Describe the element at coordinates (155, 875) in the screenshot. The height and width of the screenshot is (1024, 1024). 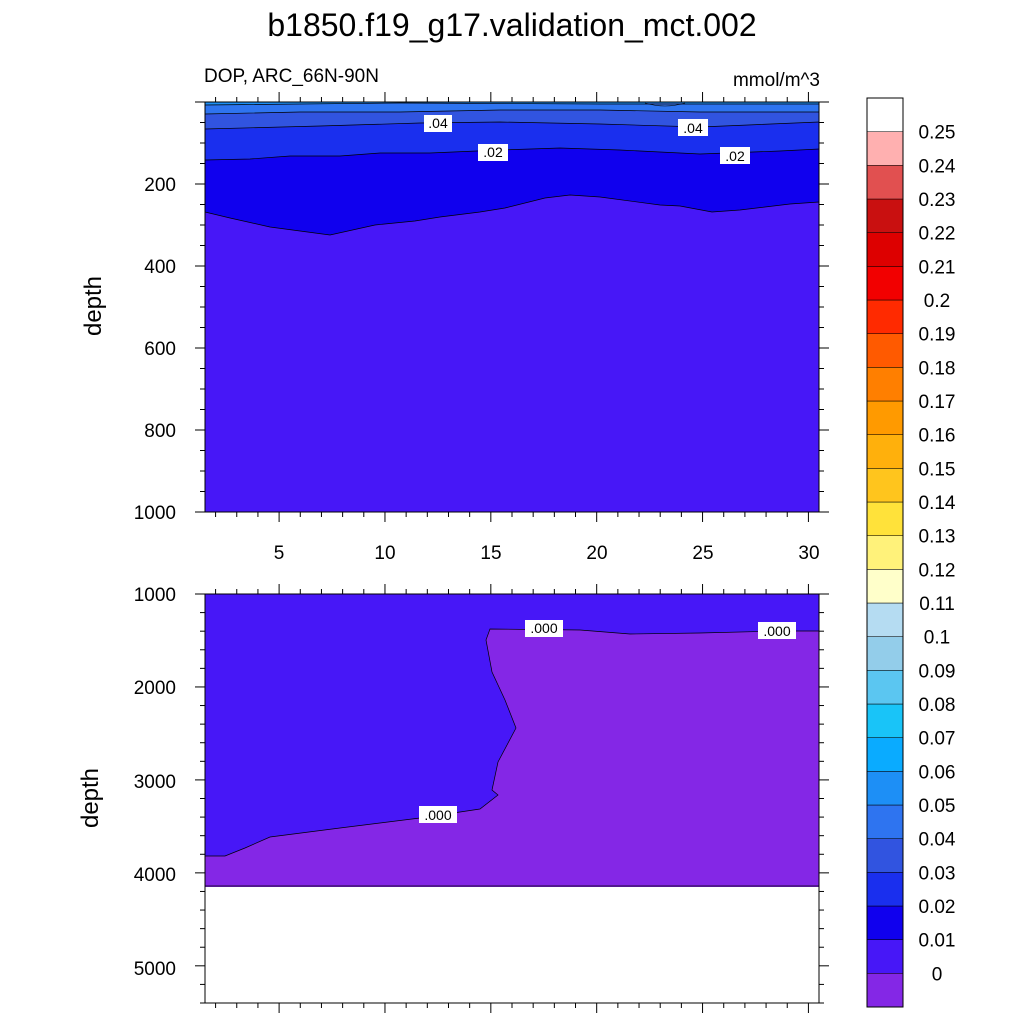
I see `y-tick-label: 4000` at that location.